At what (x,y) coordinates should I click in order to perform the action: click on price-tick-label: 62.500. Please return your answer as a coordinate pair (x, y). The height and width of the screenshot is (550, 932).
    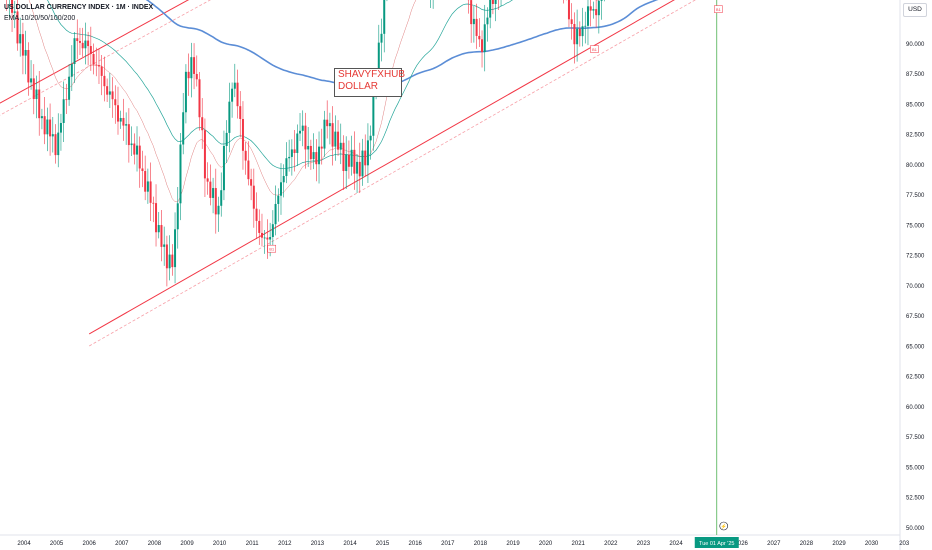
    Looking at the image, I should click on (915, 378).